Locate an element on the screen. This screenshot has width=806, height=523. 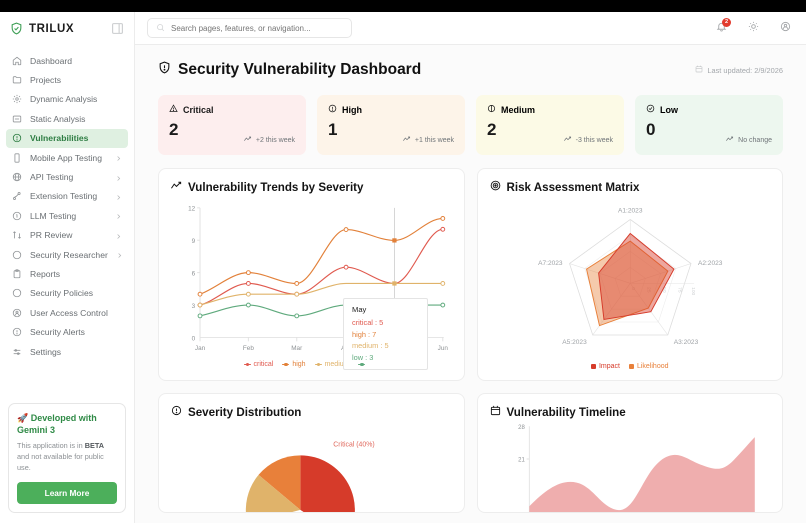
sidebar-item-extension-testing: Extension Testing is located at coordinates (67, 196).